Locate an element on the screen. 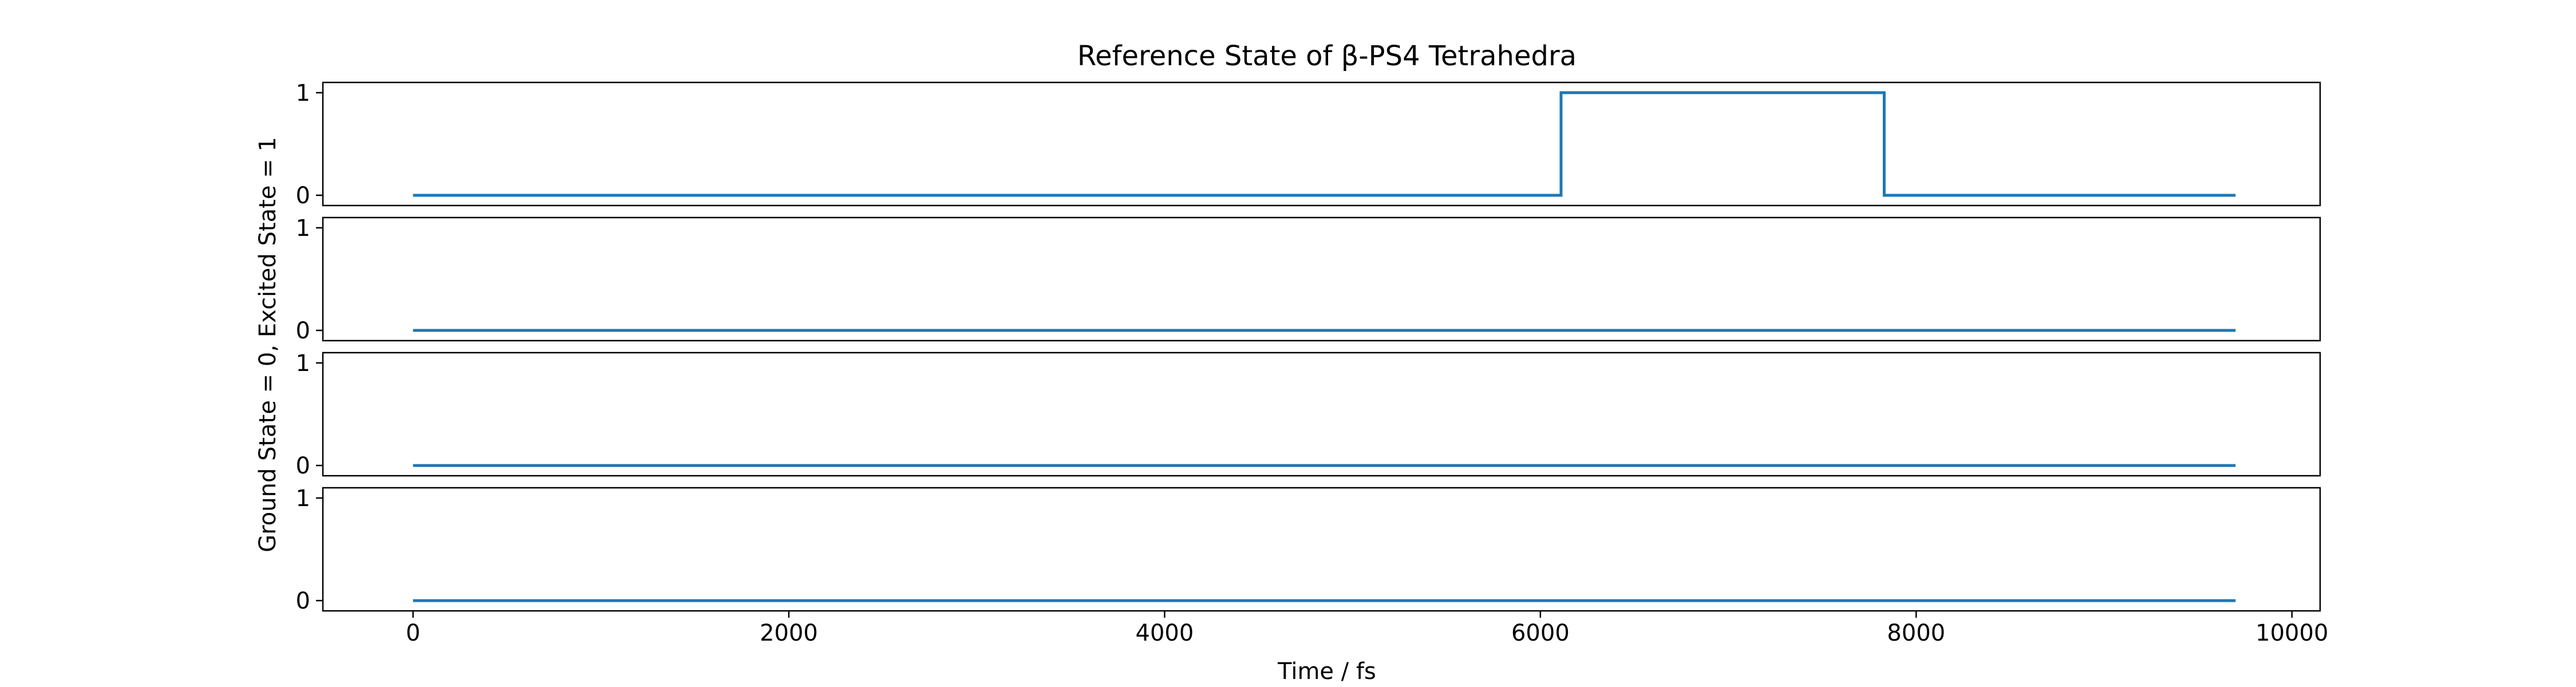  subplot-2: 01 is located at coordinates (1308, 279).